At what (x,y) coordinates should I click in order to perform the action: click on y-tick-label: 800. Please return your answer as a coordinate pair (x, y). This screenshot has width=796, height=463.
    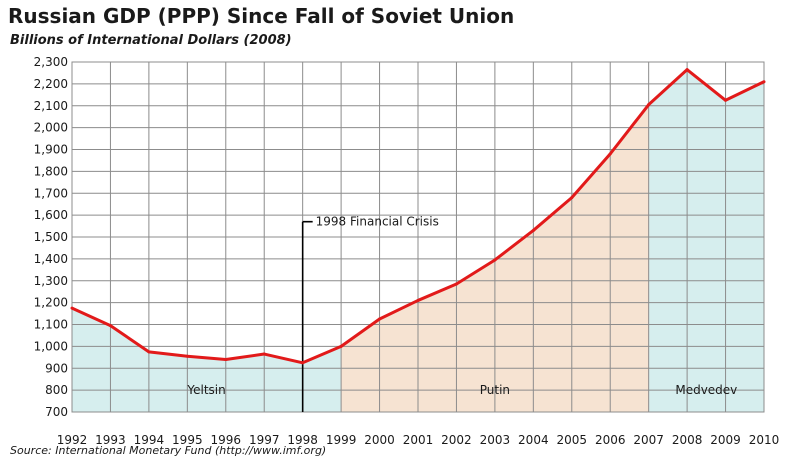
    Looking at the image, I should click on (56, 390).